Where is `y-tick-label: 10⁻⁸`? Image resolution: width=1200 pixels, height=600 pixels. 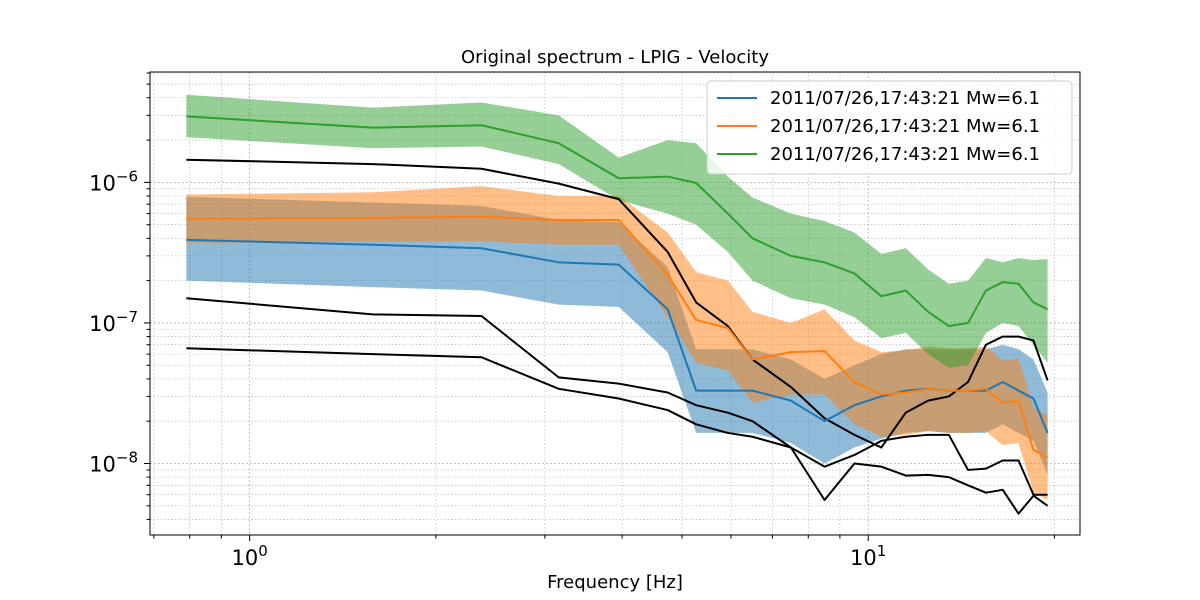
y-tick-label: 10⁻⁸ is located at coordinates (113, 463).